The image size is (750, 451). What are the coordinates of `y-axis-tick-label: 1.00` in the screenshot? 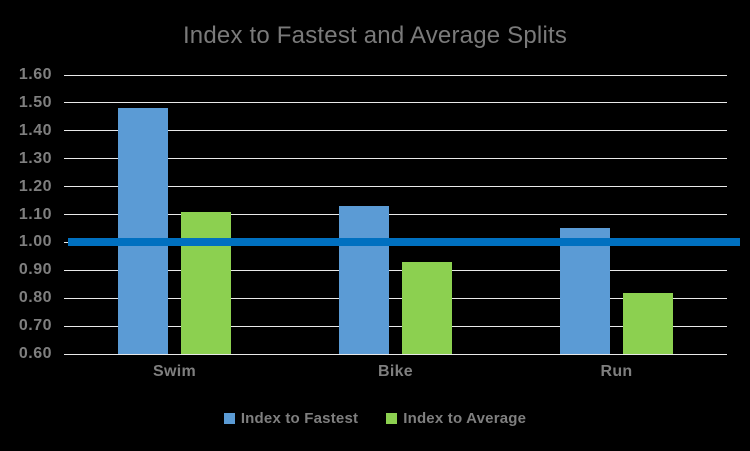 It's located at (35, 242).